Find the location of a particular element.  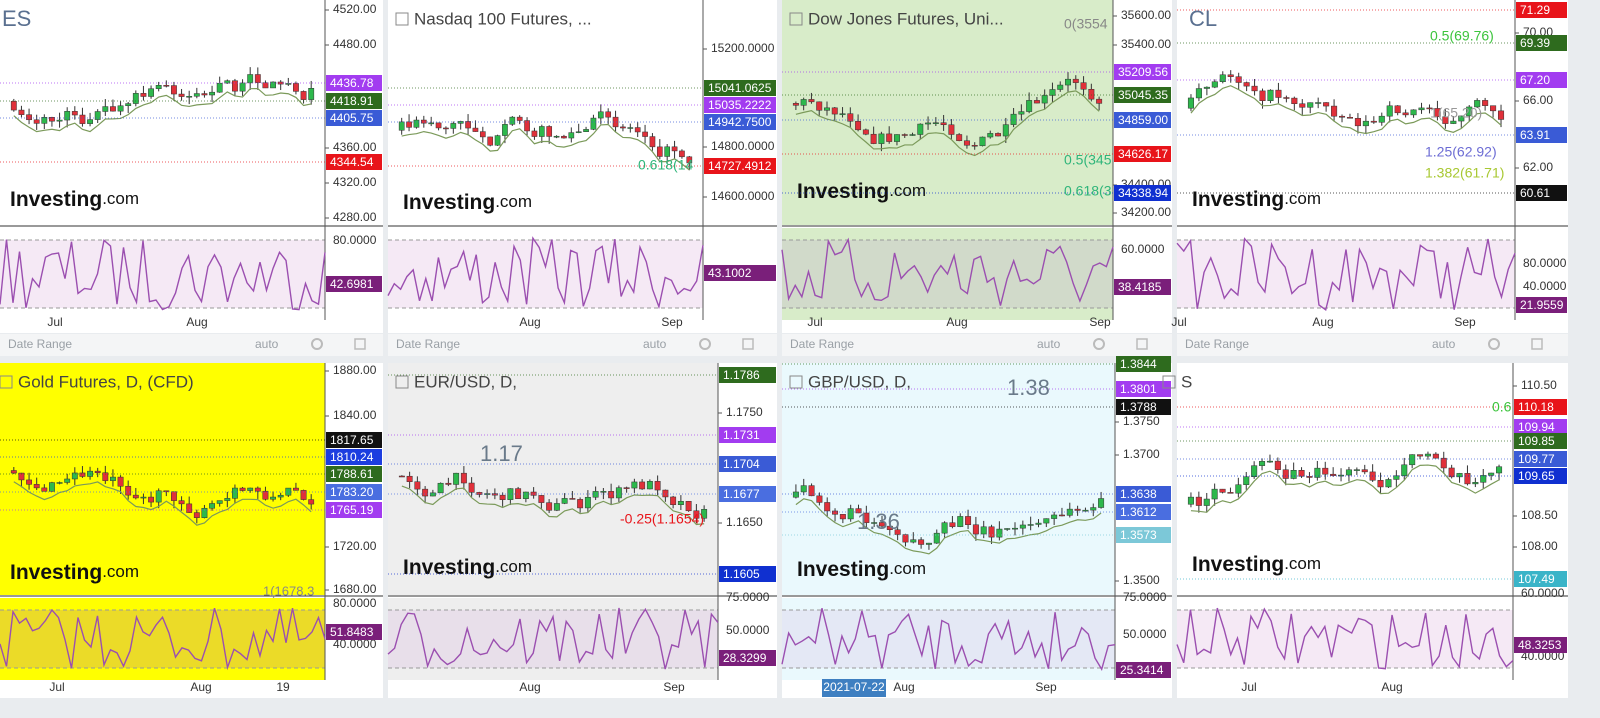

logo-suffix: .com is located at coordinates (1302, 563).